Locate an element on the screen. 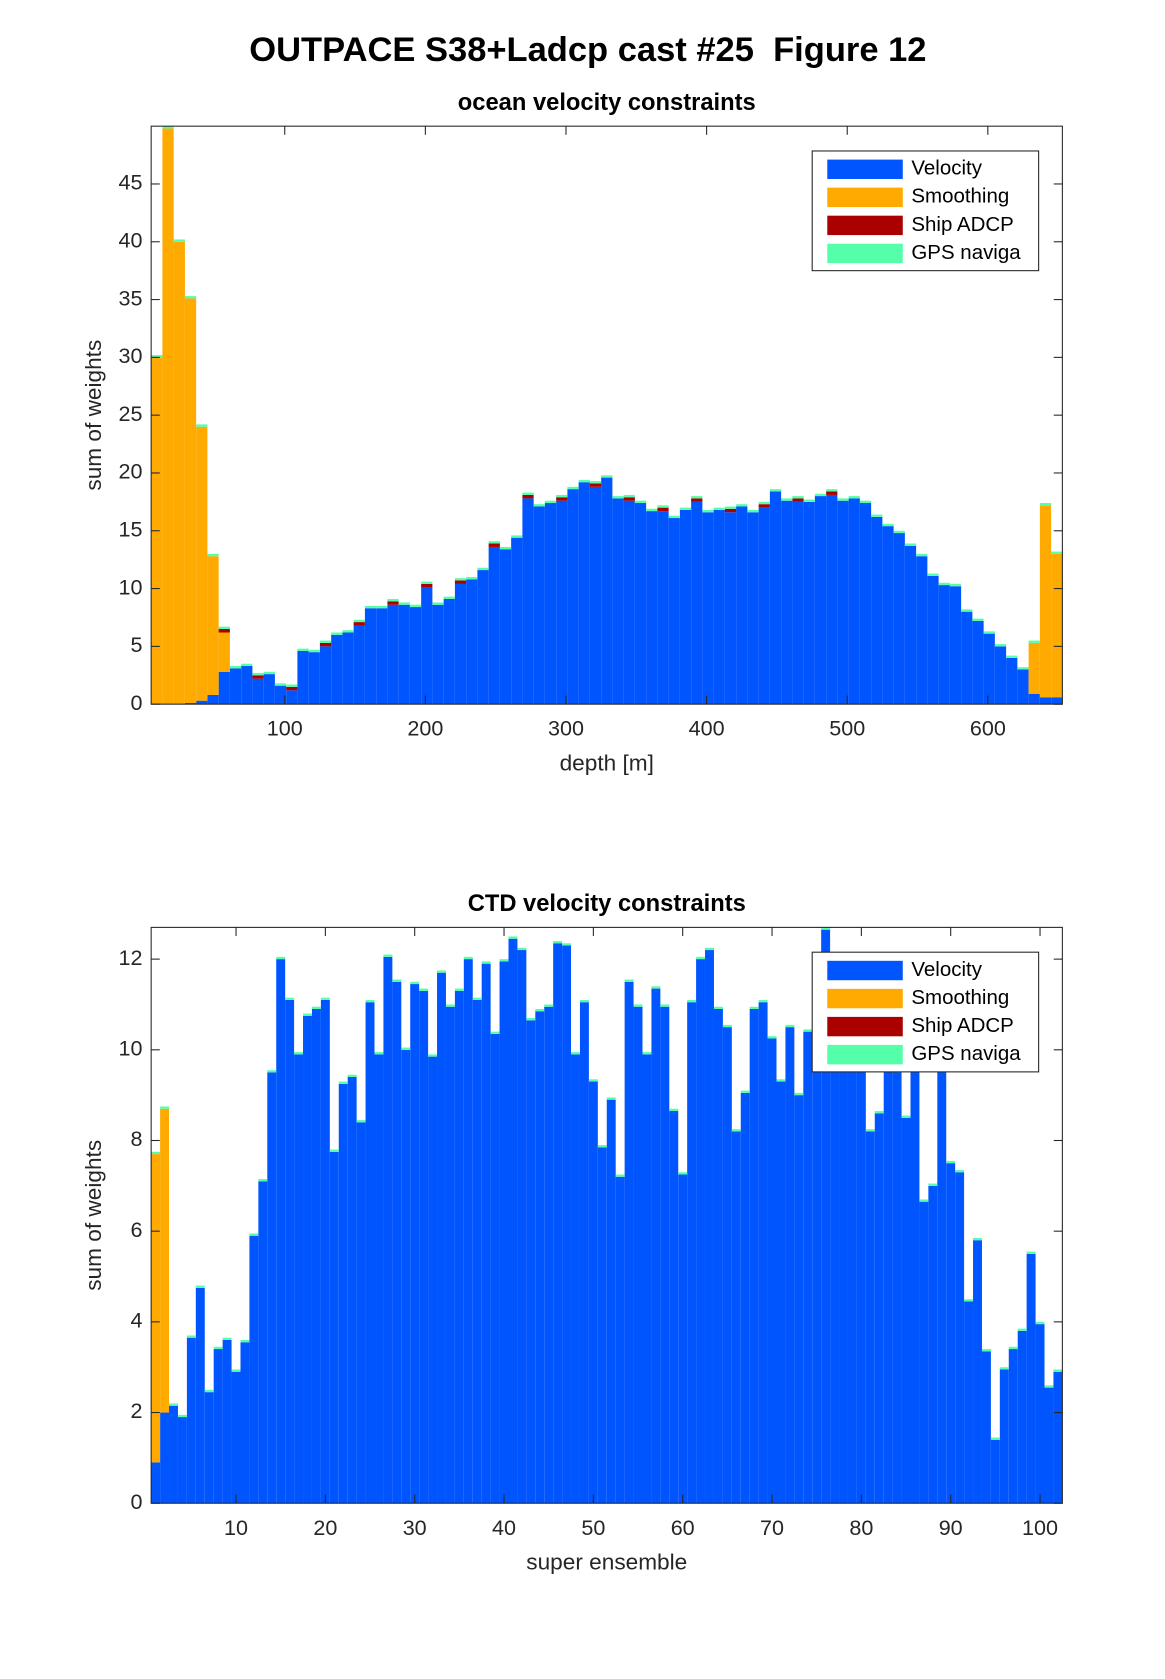 The image size is (1165, 1679). x-tick-label: 100 is located at coordinates (285, 728).